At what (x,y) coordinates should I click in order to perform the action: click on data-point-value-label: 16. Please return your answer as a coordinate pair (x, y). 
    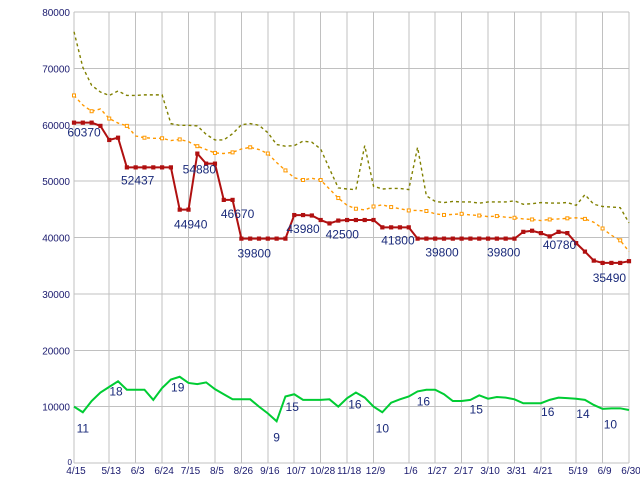
    Looking at the image, I should click on (548, 412).